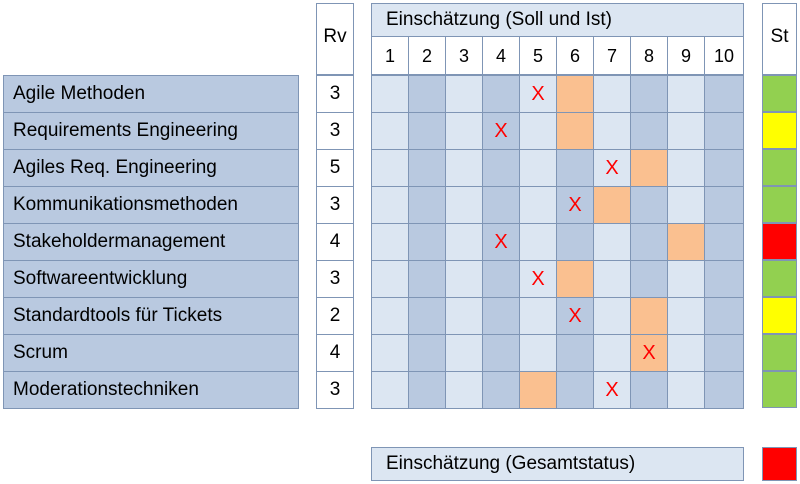  What do you see at coordinates (151, 242) in the screenshot?
I see `skill-label: Stakeholdermanagement` at bounding box center [151, 242].